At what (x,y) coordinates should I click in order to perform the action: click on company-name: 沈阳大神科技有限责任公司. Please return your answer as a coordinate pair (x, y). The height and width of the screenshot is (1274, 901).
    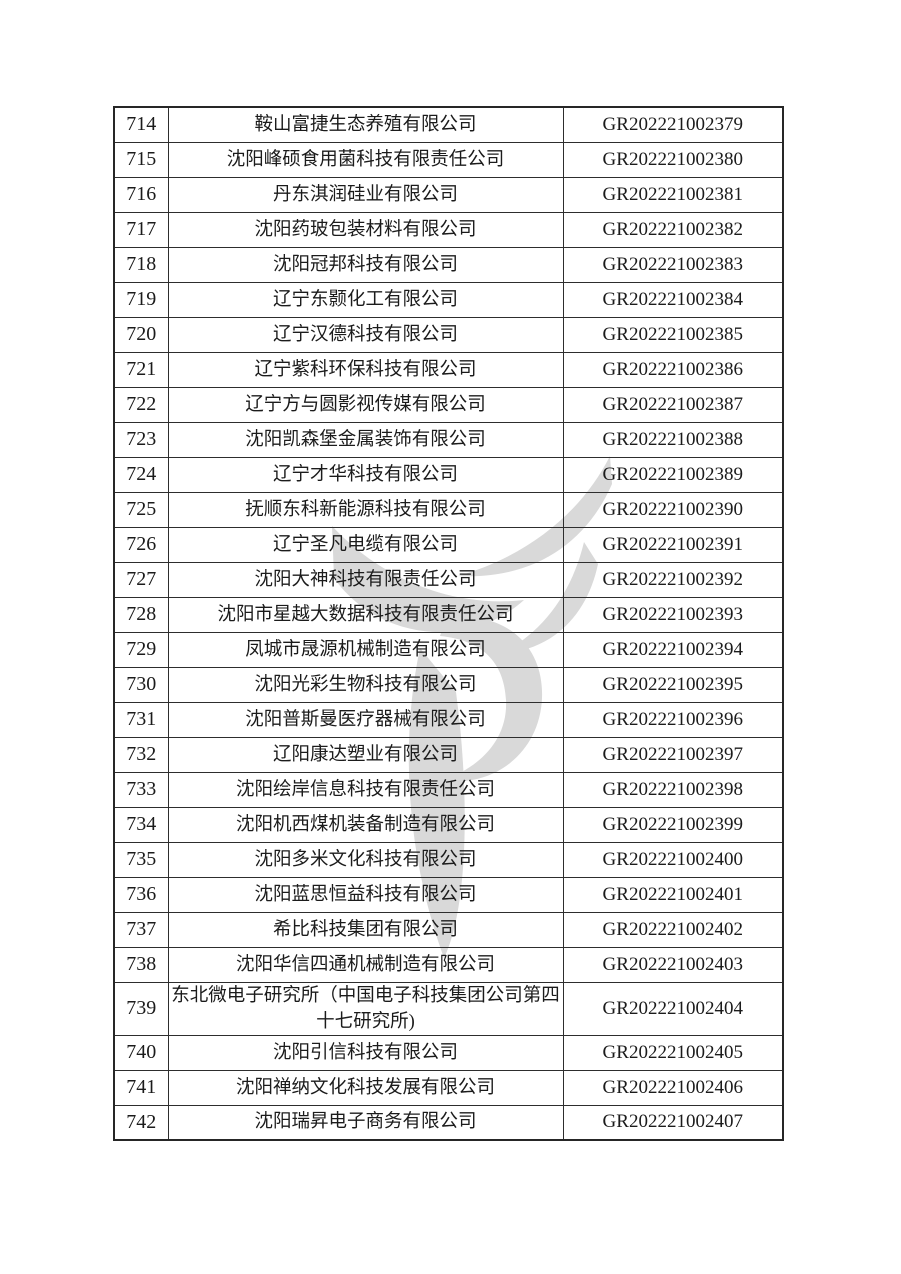
    Looking at the image, I should click on (365, 579).